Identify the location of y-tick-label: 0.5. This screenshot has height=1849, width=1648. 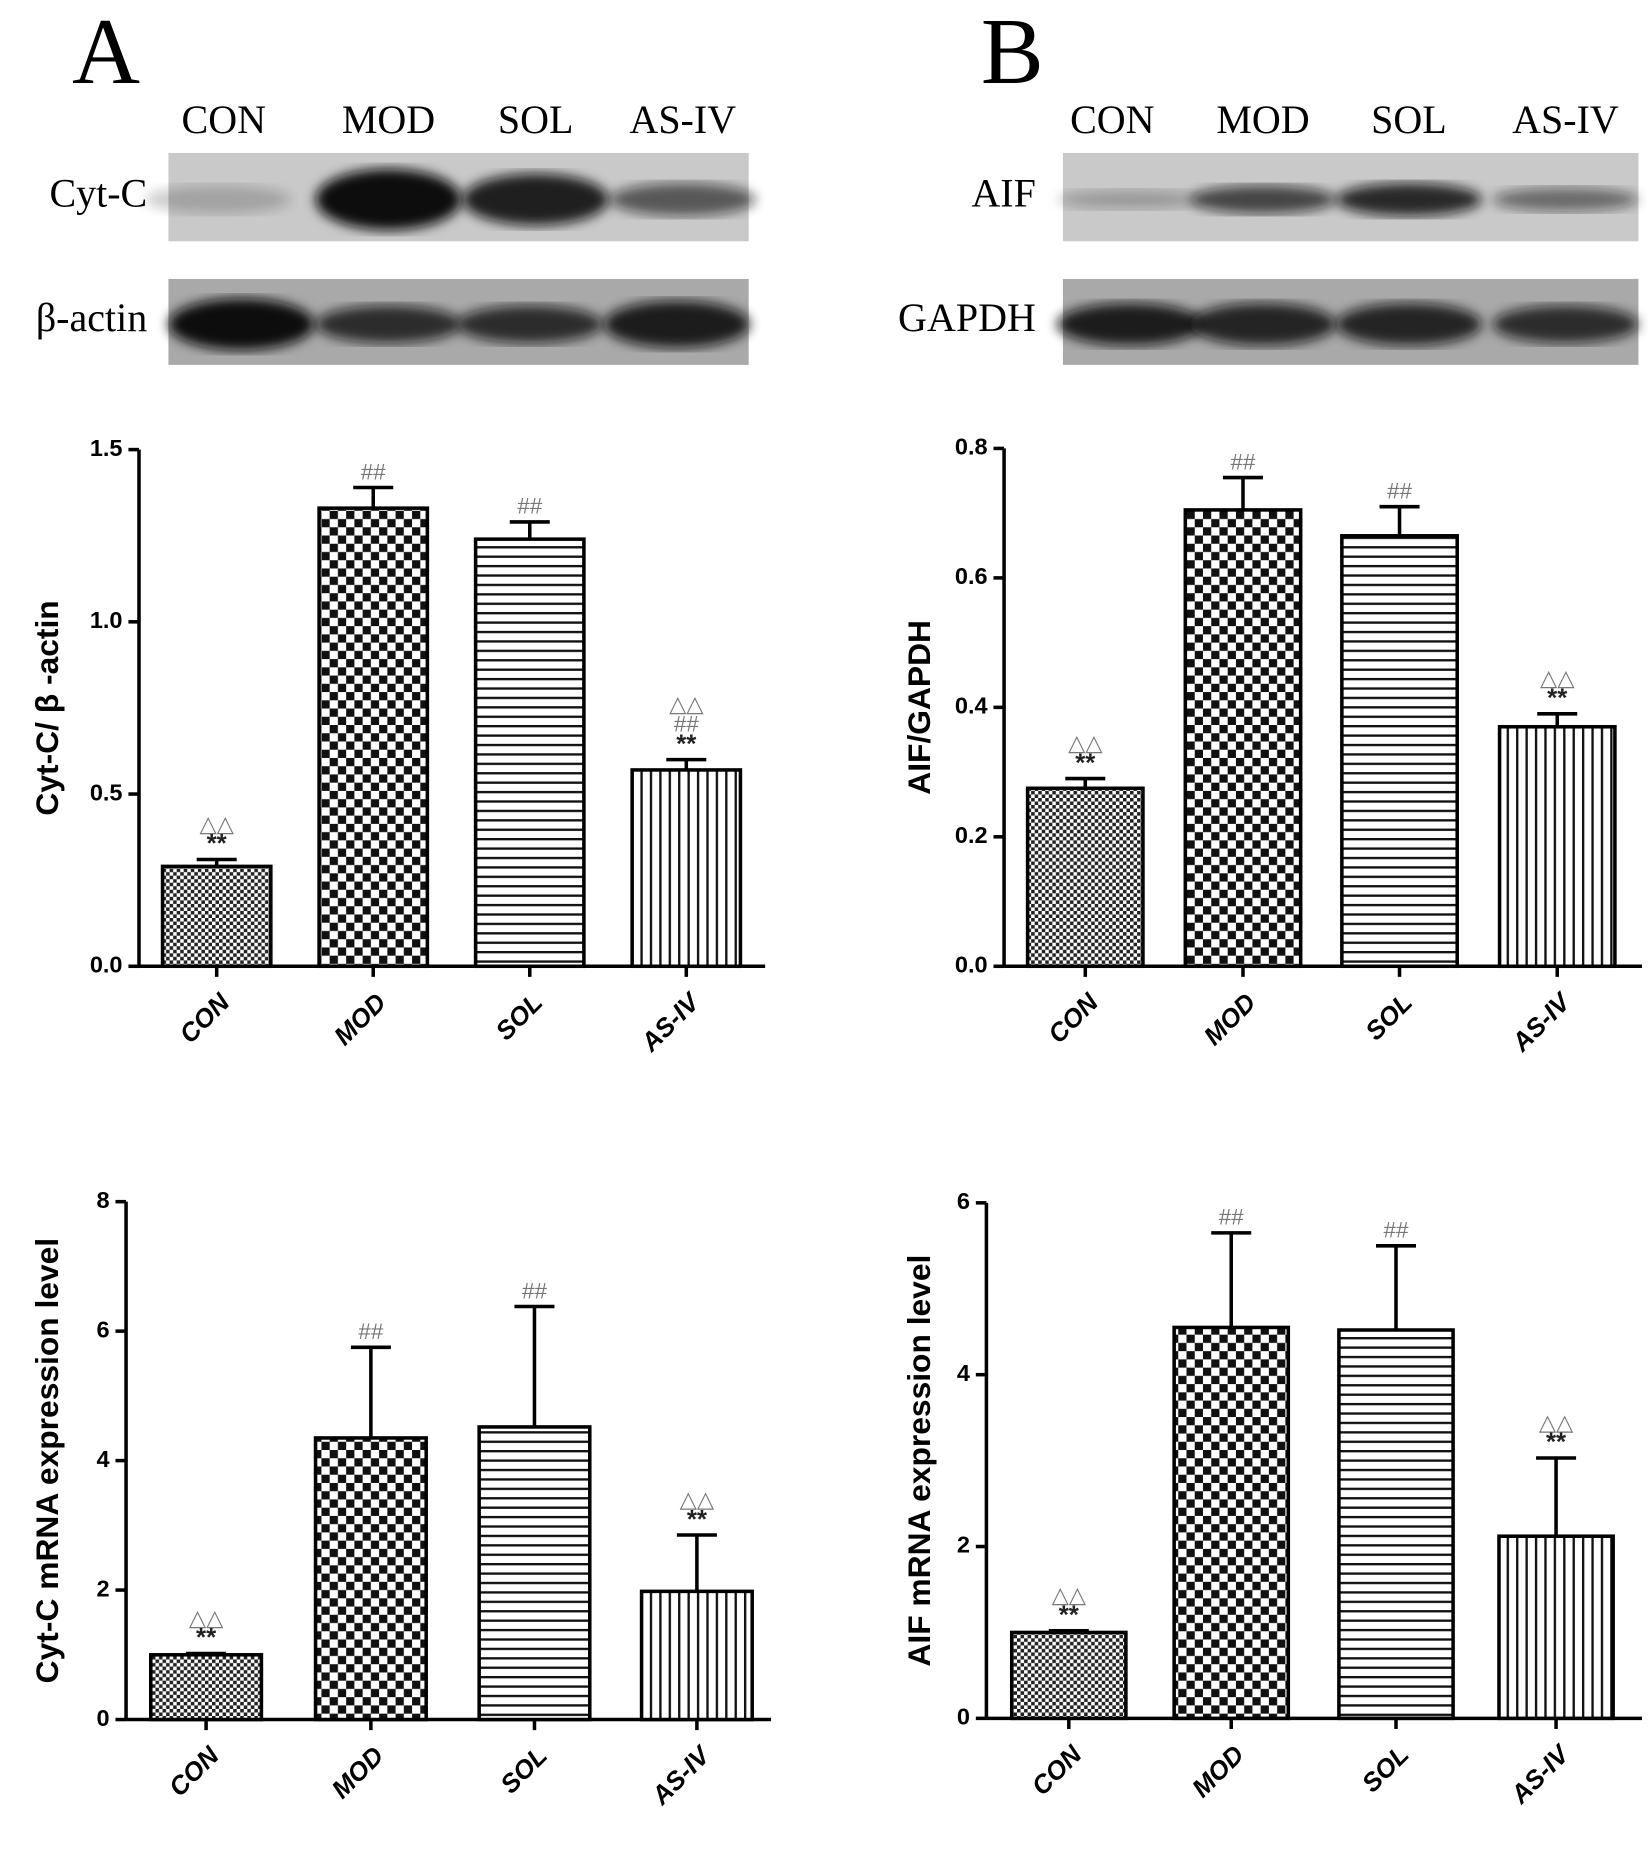
(106, 792).